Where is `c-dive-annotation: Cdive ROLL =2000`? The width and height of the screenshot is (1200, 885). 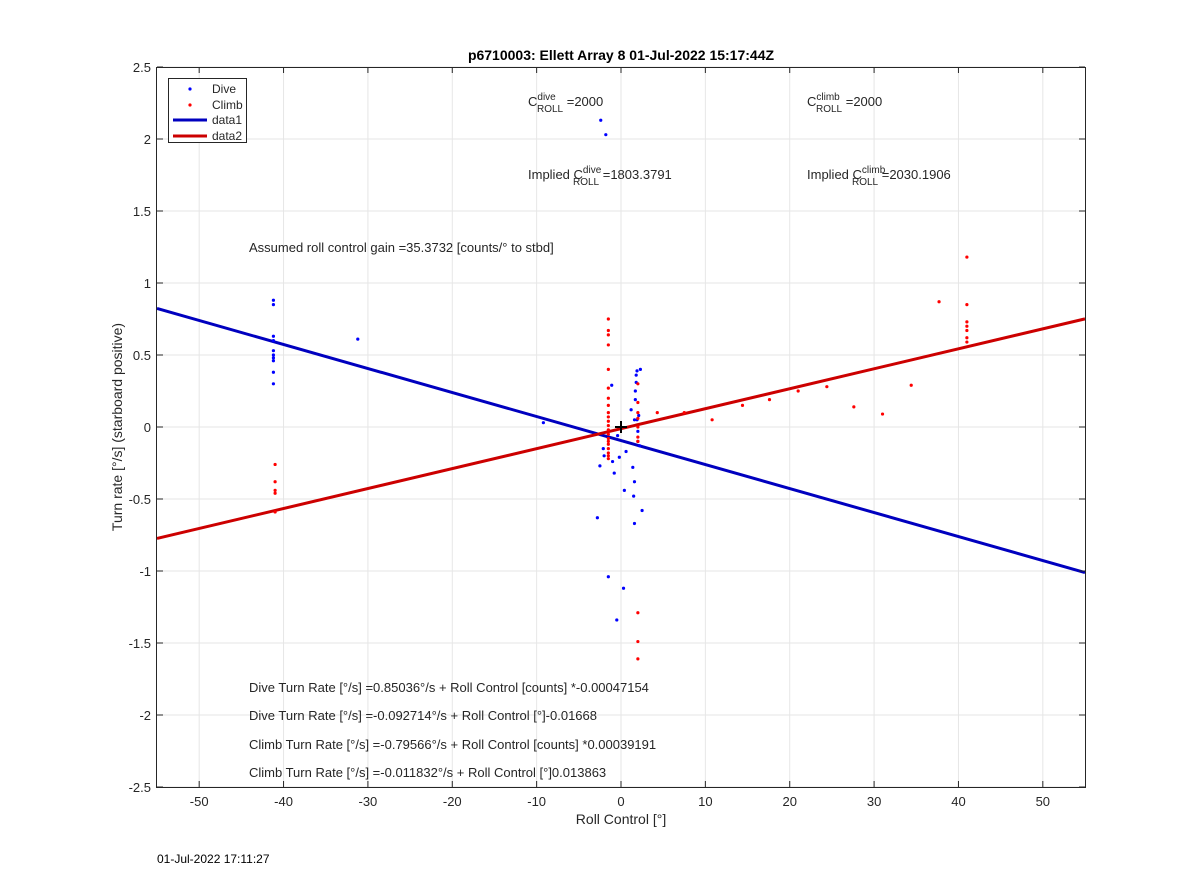 c-dive-annotation: Cdive ROLL =2000 is located at coordinates (565, 103).